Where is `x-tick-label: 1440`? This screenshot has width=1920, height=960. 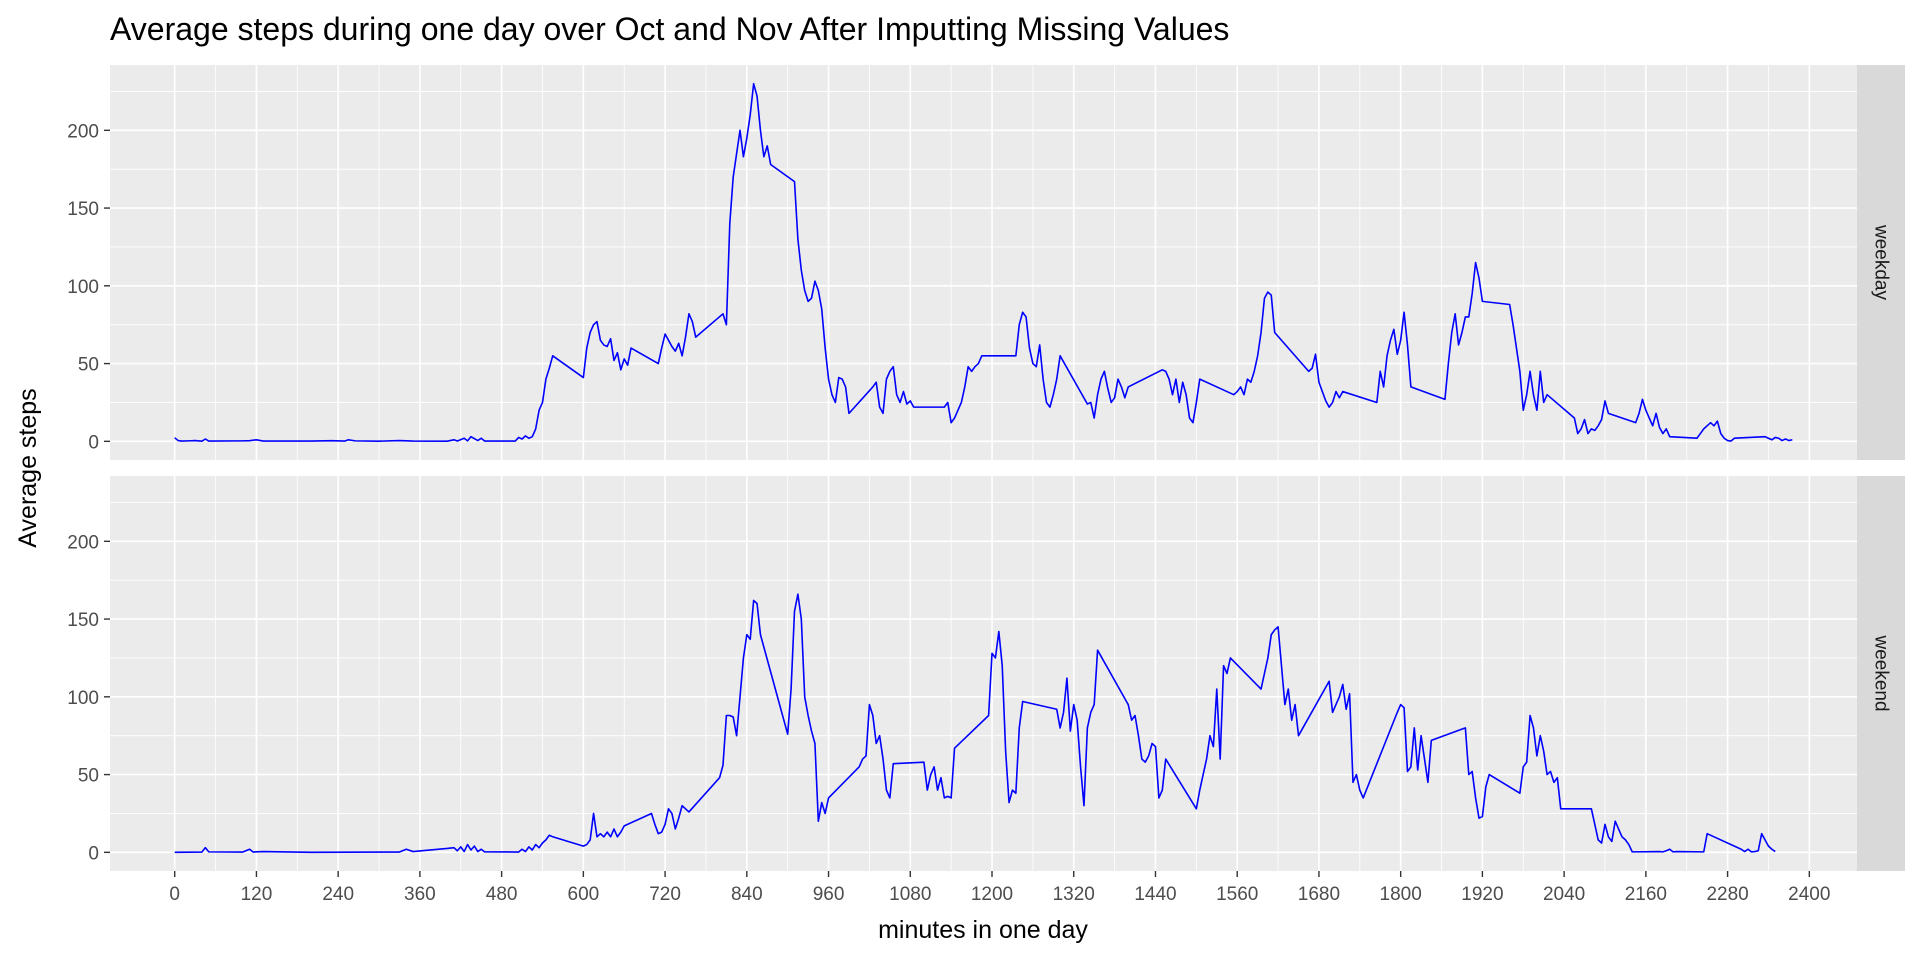
x-tick-label: 1440 is located at coordinates (1155, 894).